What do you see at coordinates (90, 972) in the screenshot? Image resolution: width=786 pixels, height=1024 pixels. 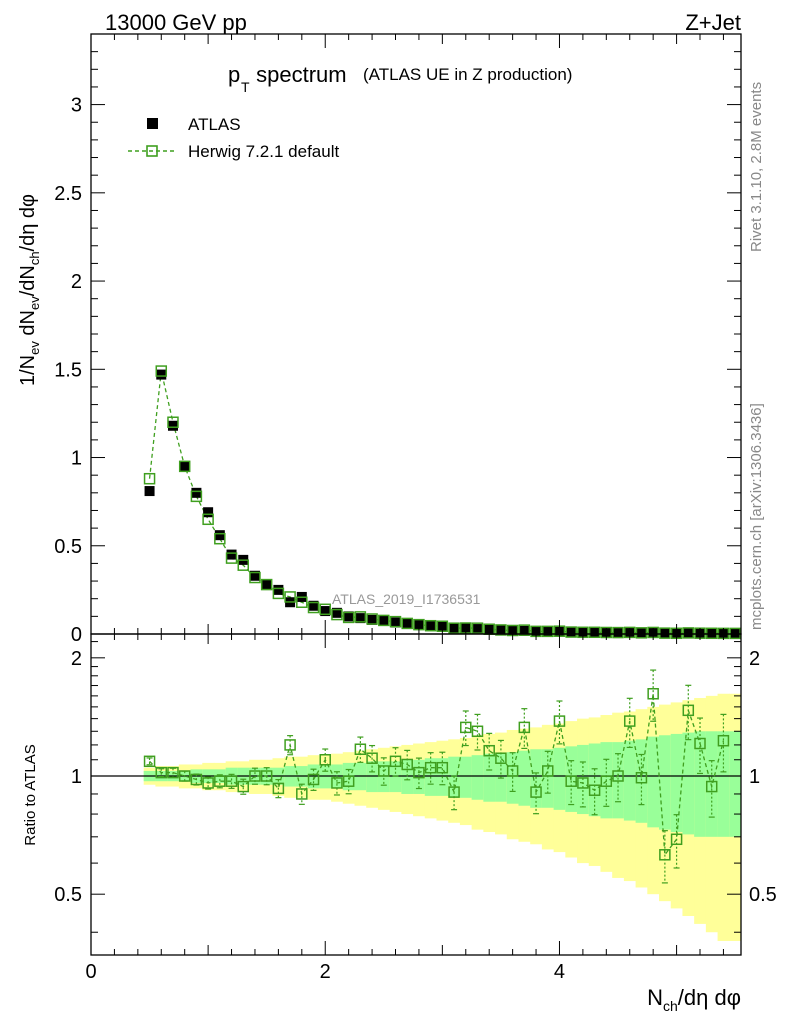 I see `x-tick-label: 0` at bounding box center [90, 972].